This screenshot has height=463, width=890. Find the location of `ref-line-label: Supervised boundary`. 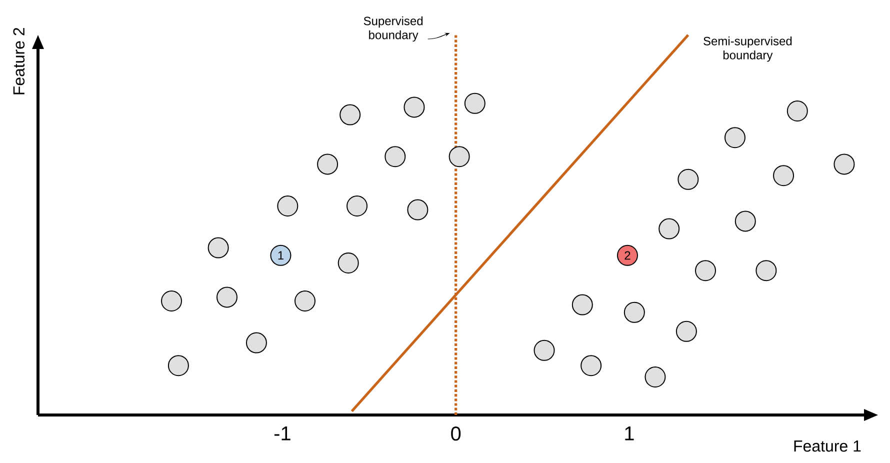

ref-line-label: Supervised boundary is located at coordinates (393, 29).